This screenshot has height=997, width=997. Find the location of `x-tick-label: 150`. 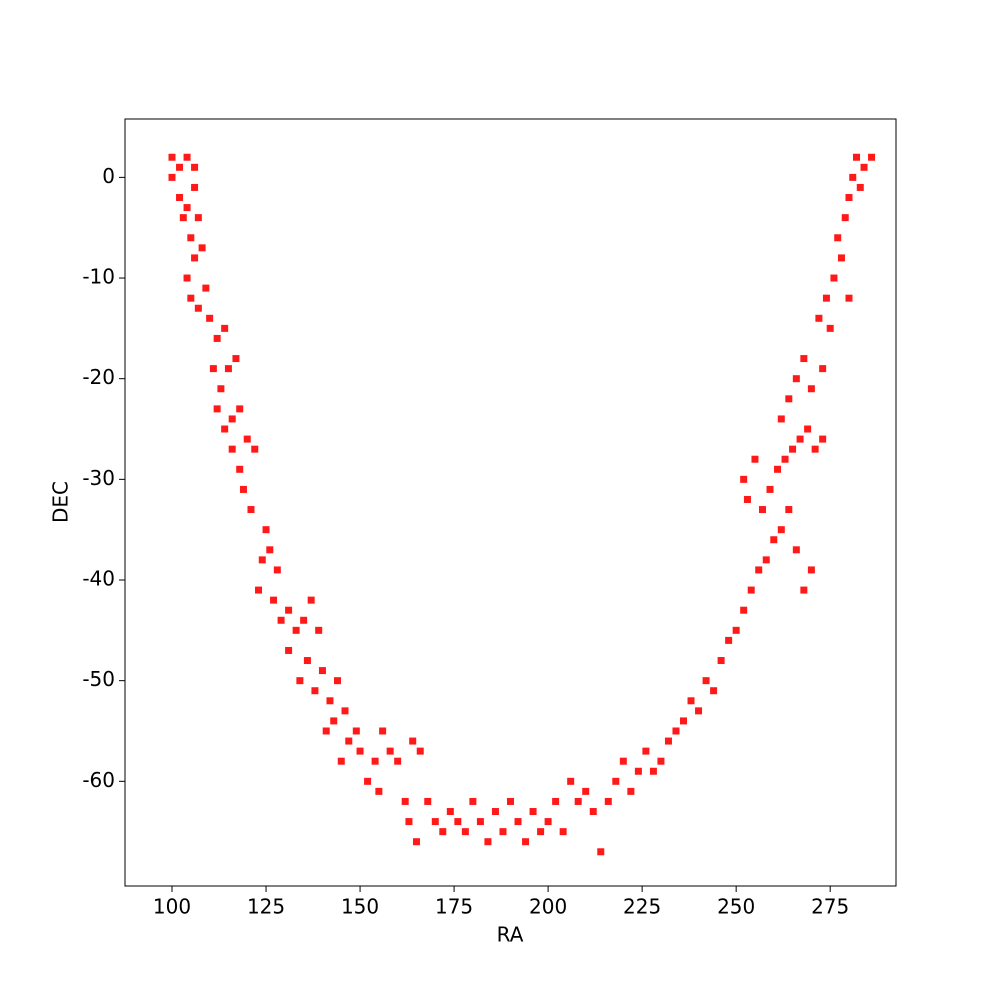

x-tick-label: 150 is located at coordinates (360, 907).